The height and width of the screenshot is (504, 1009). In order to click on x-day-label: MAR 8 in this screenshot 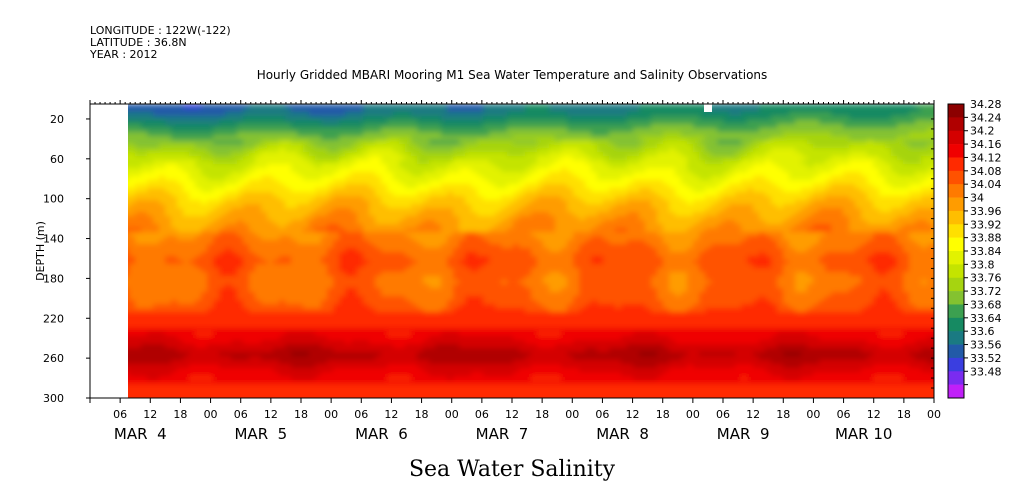, I will do `click(622, 434)`.